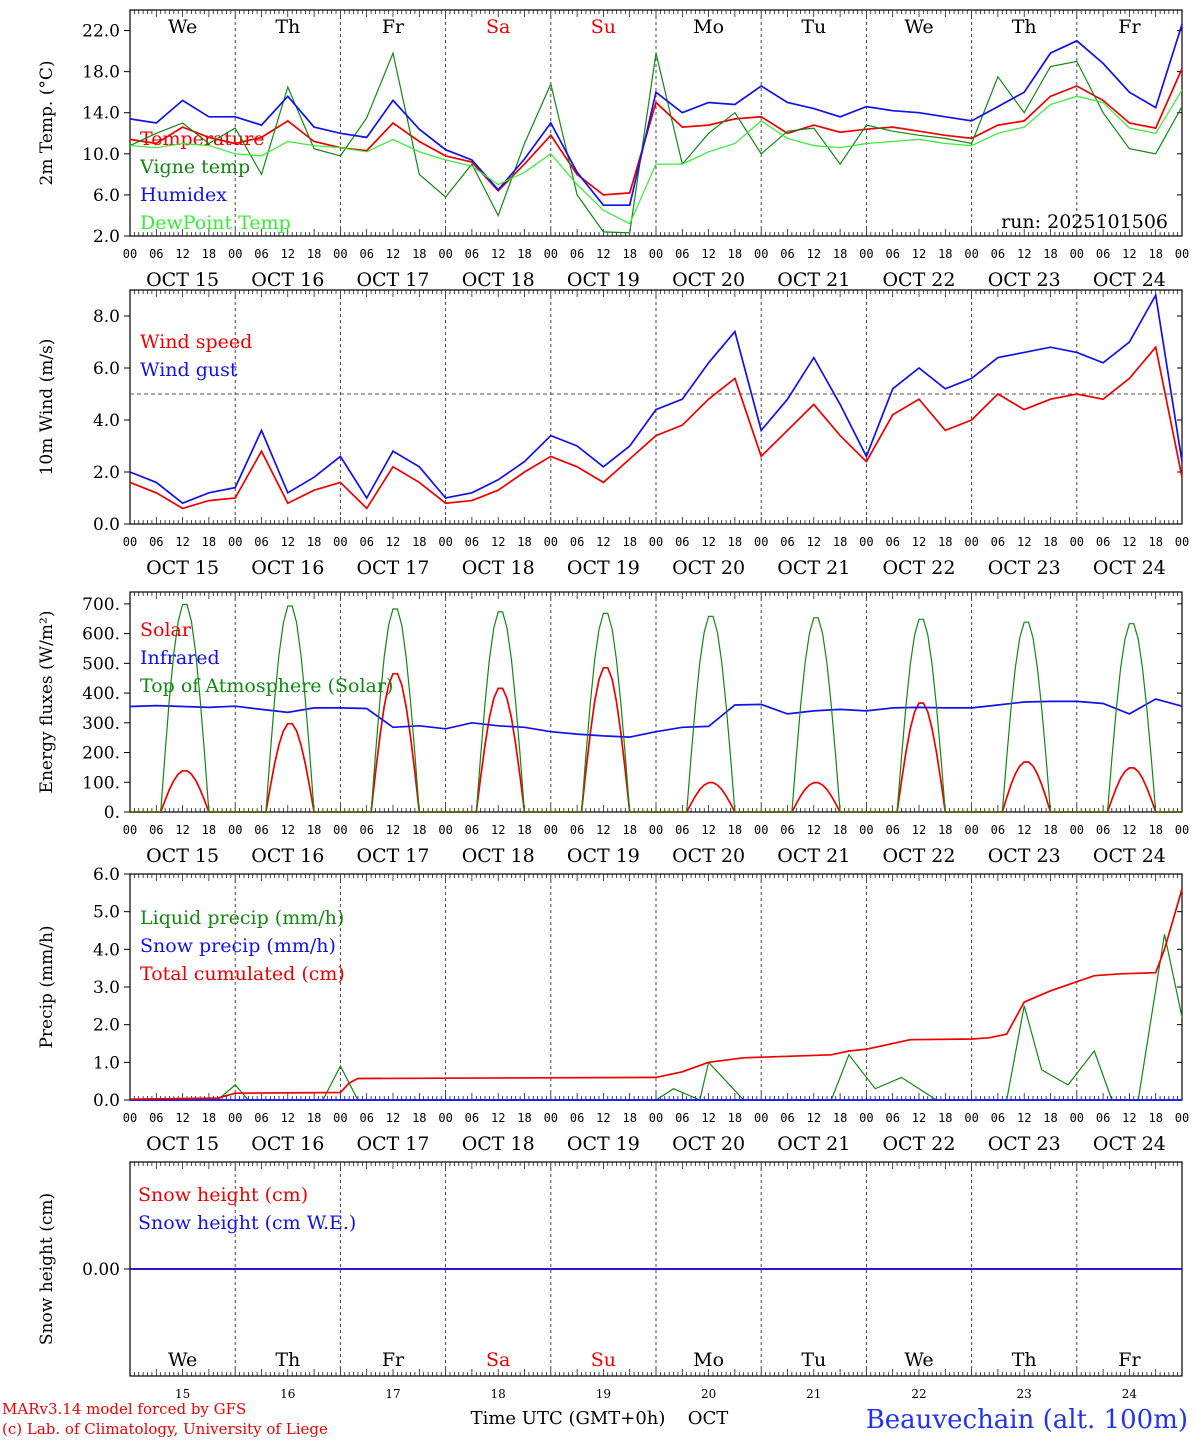 The height and width of the screenshot is (1440, 1194). I want to click on weekday-label-top: Su, so click(603, 27).